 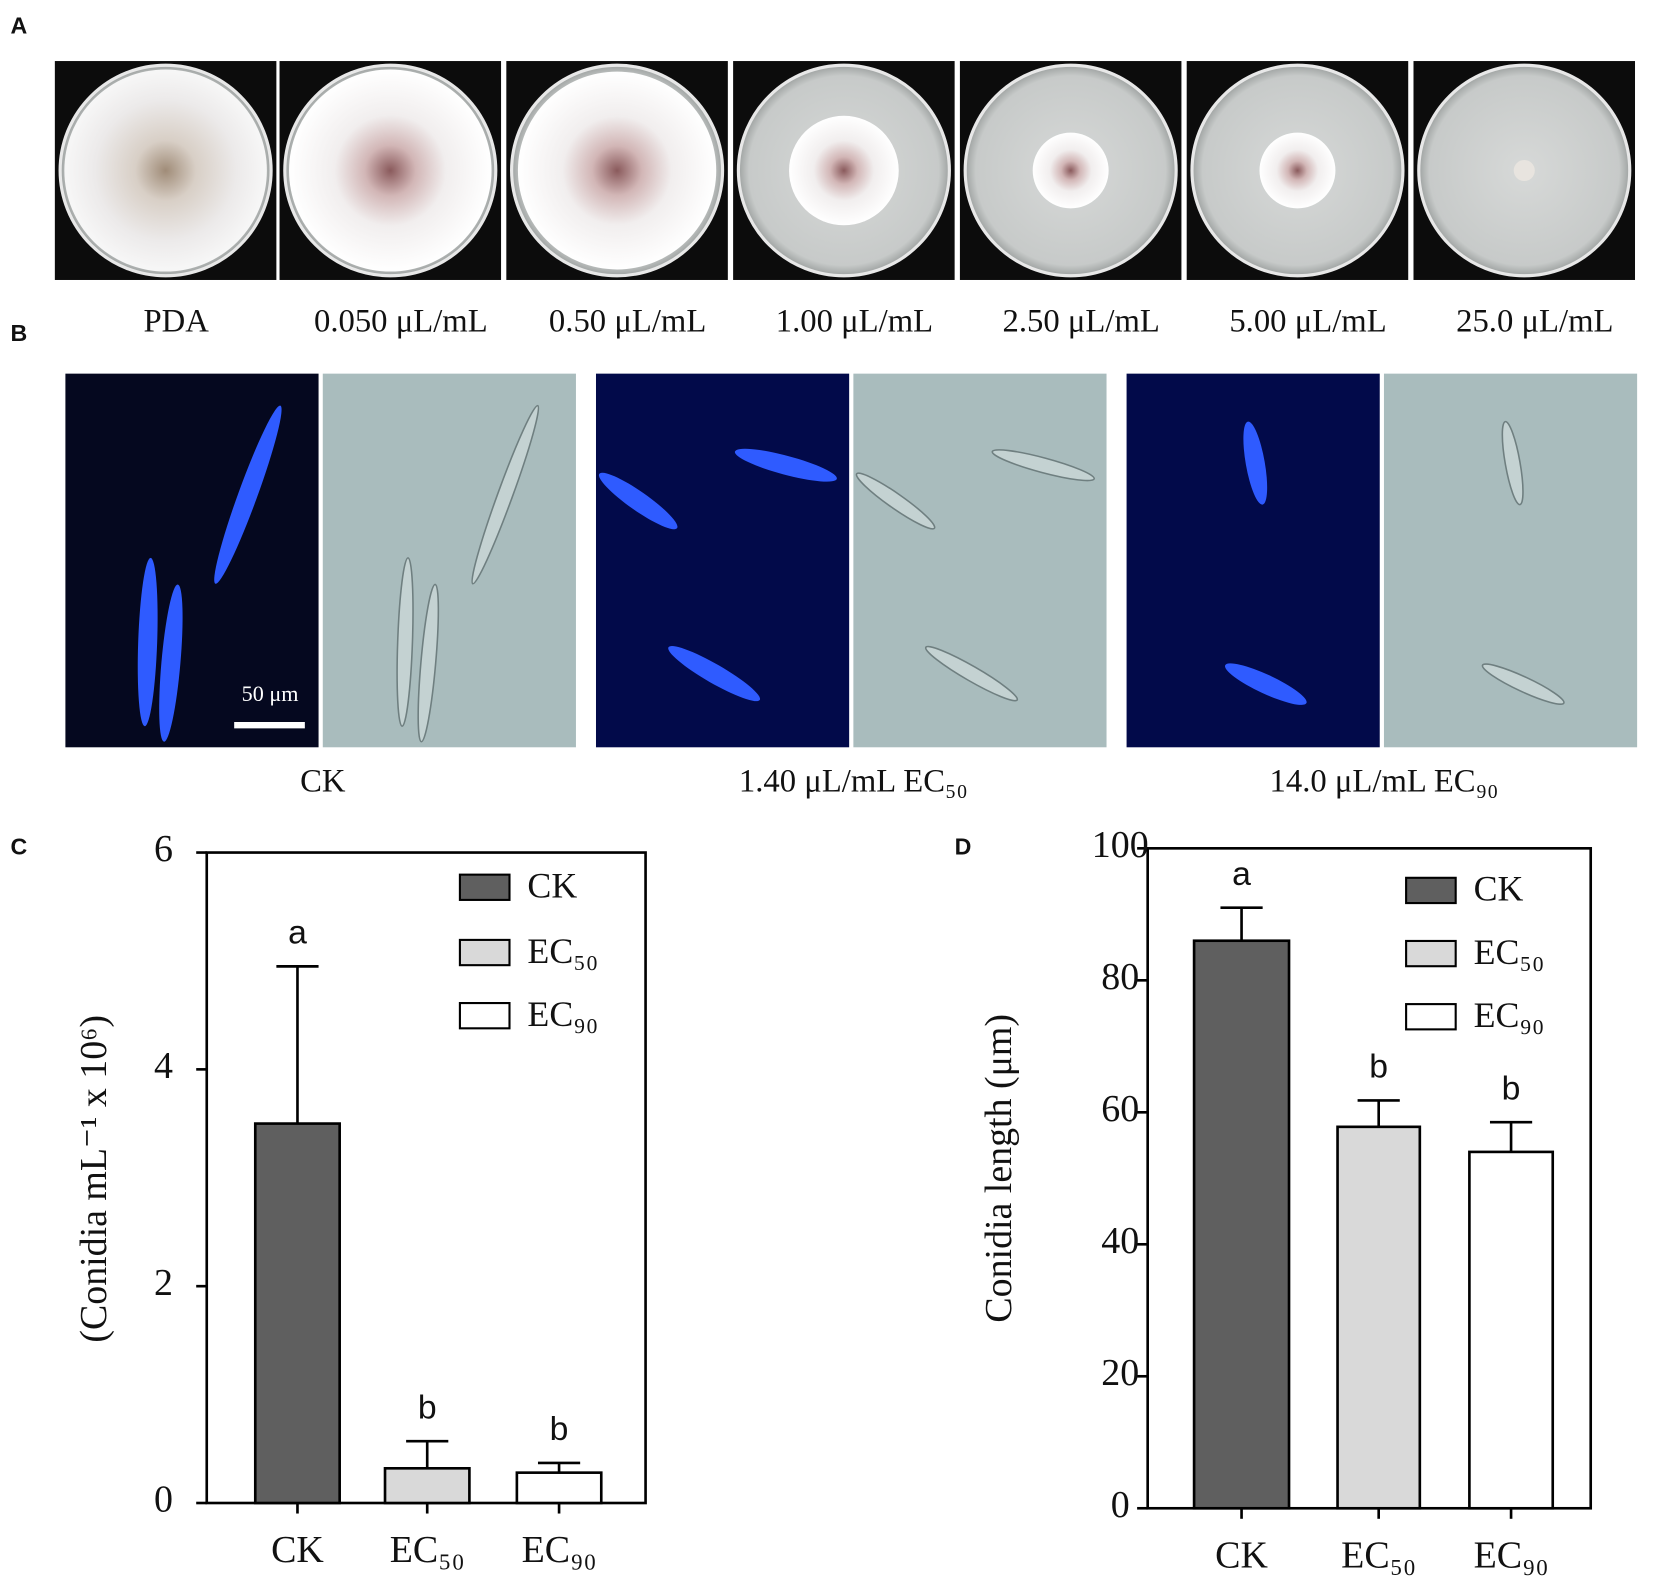 What do you see at coordinates (1120, 1109) in the screenshot?
I see `y-tick-label: 60` at bounding box center [1120, 1109].